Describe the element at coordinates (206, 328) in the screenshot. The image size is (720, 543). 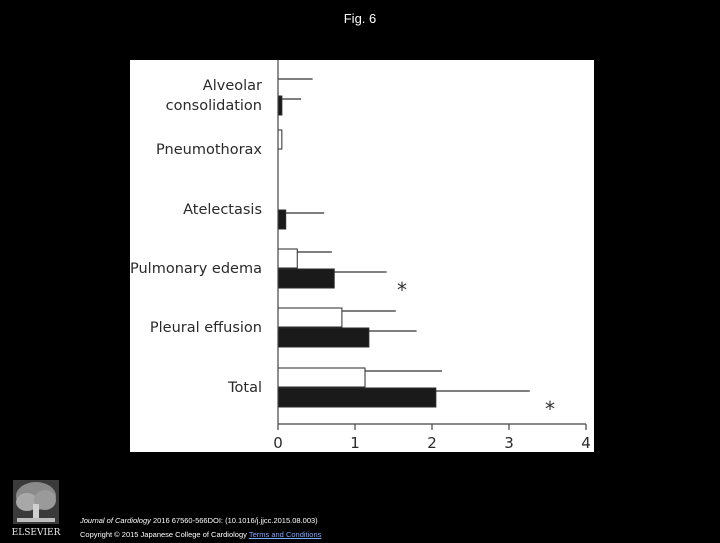
I see `category-label-4: Pleural effusion` at that location.